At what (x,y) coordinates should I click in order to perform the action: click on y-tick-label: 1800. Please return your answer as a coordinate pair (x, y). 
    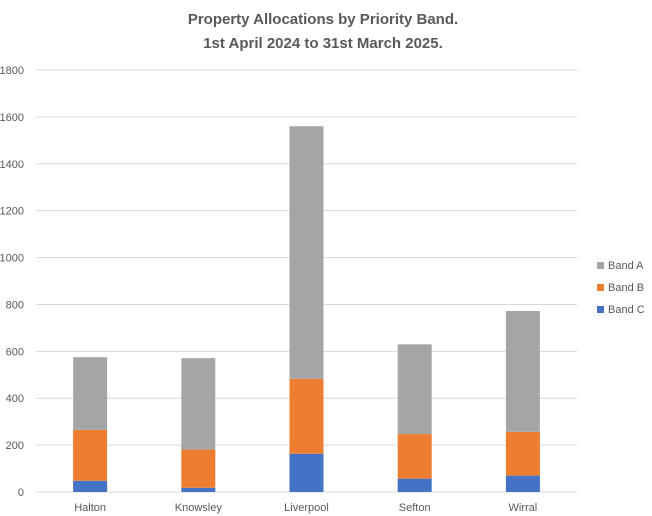
    Looking at the image, I should click on (12, 71).